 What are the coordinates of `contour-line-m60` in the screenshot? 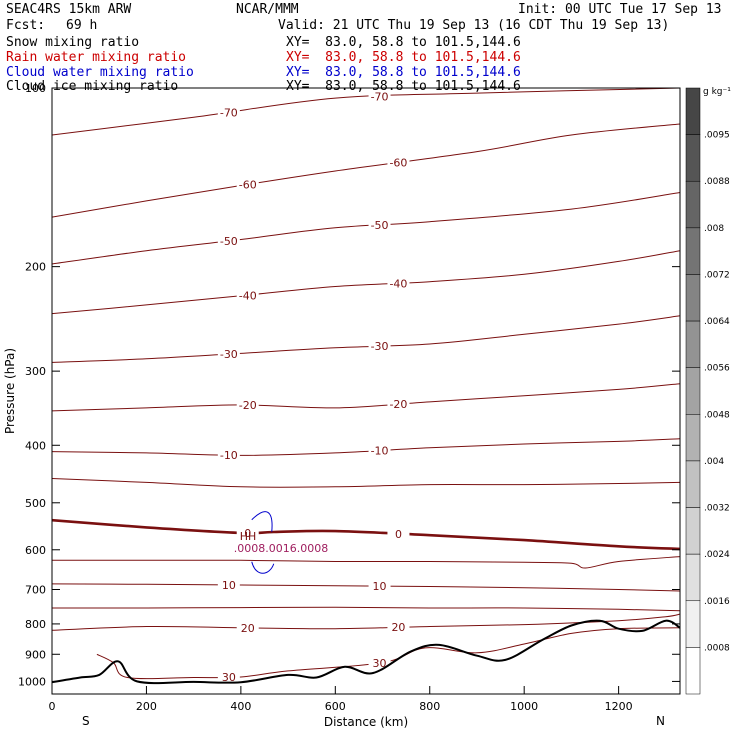 It's located at (366, 170).